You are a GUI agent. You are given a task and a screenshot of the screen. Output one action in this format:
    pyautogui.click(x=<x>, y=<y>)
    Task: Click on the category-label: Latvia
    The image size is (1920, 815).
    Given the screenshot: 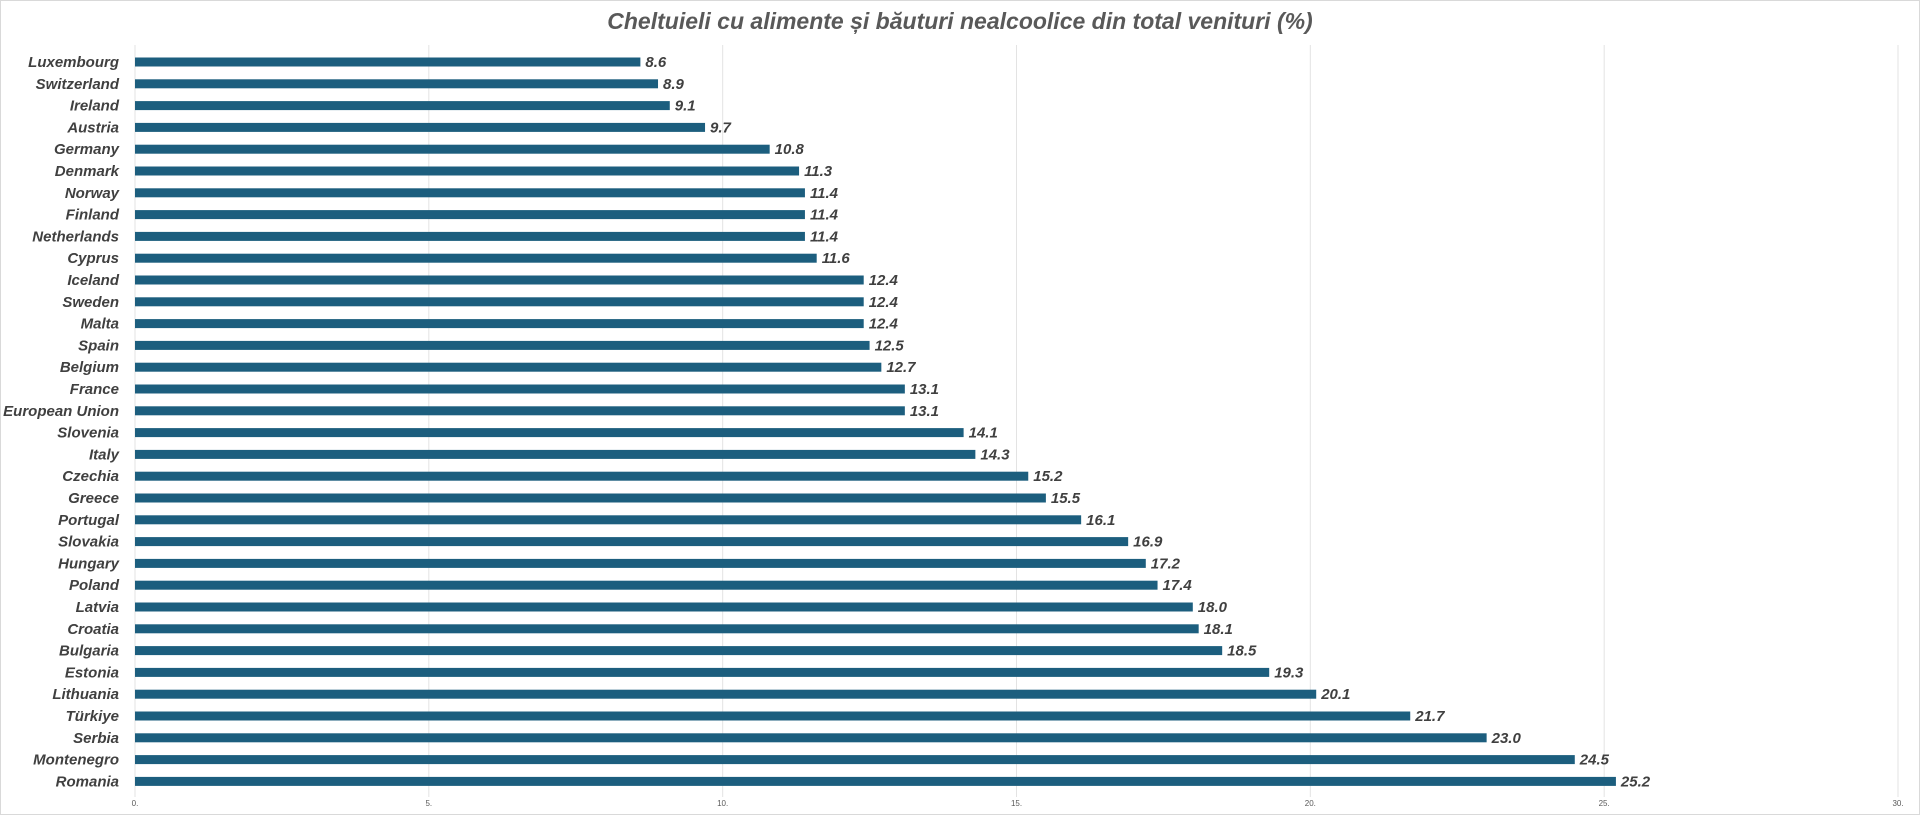 What is the action you would take?
    pyautogui.click(x=97, y=607)
    